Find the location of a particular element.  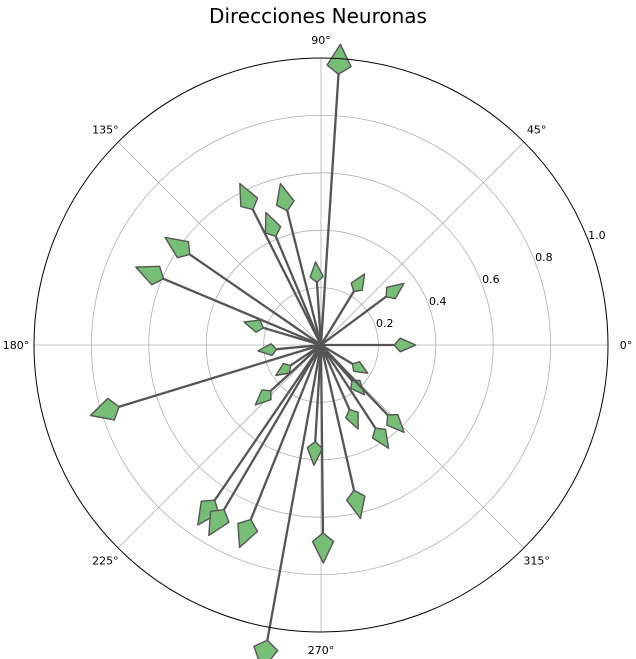

angle-tick-label: 0° is located at coordinates (626, 345).